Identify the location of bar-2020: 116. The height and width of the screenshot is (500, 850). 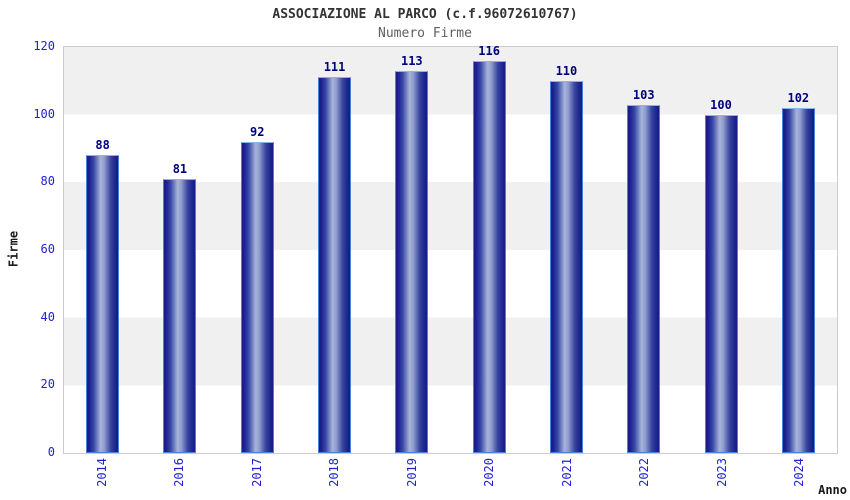
(489, 248).